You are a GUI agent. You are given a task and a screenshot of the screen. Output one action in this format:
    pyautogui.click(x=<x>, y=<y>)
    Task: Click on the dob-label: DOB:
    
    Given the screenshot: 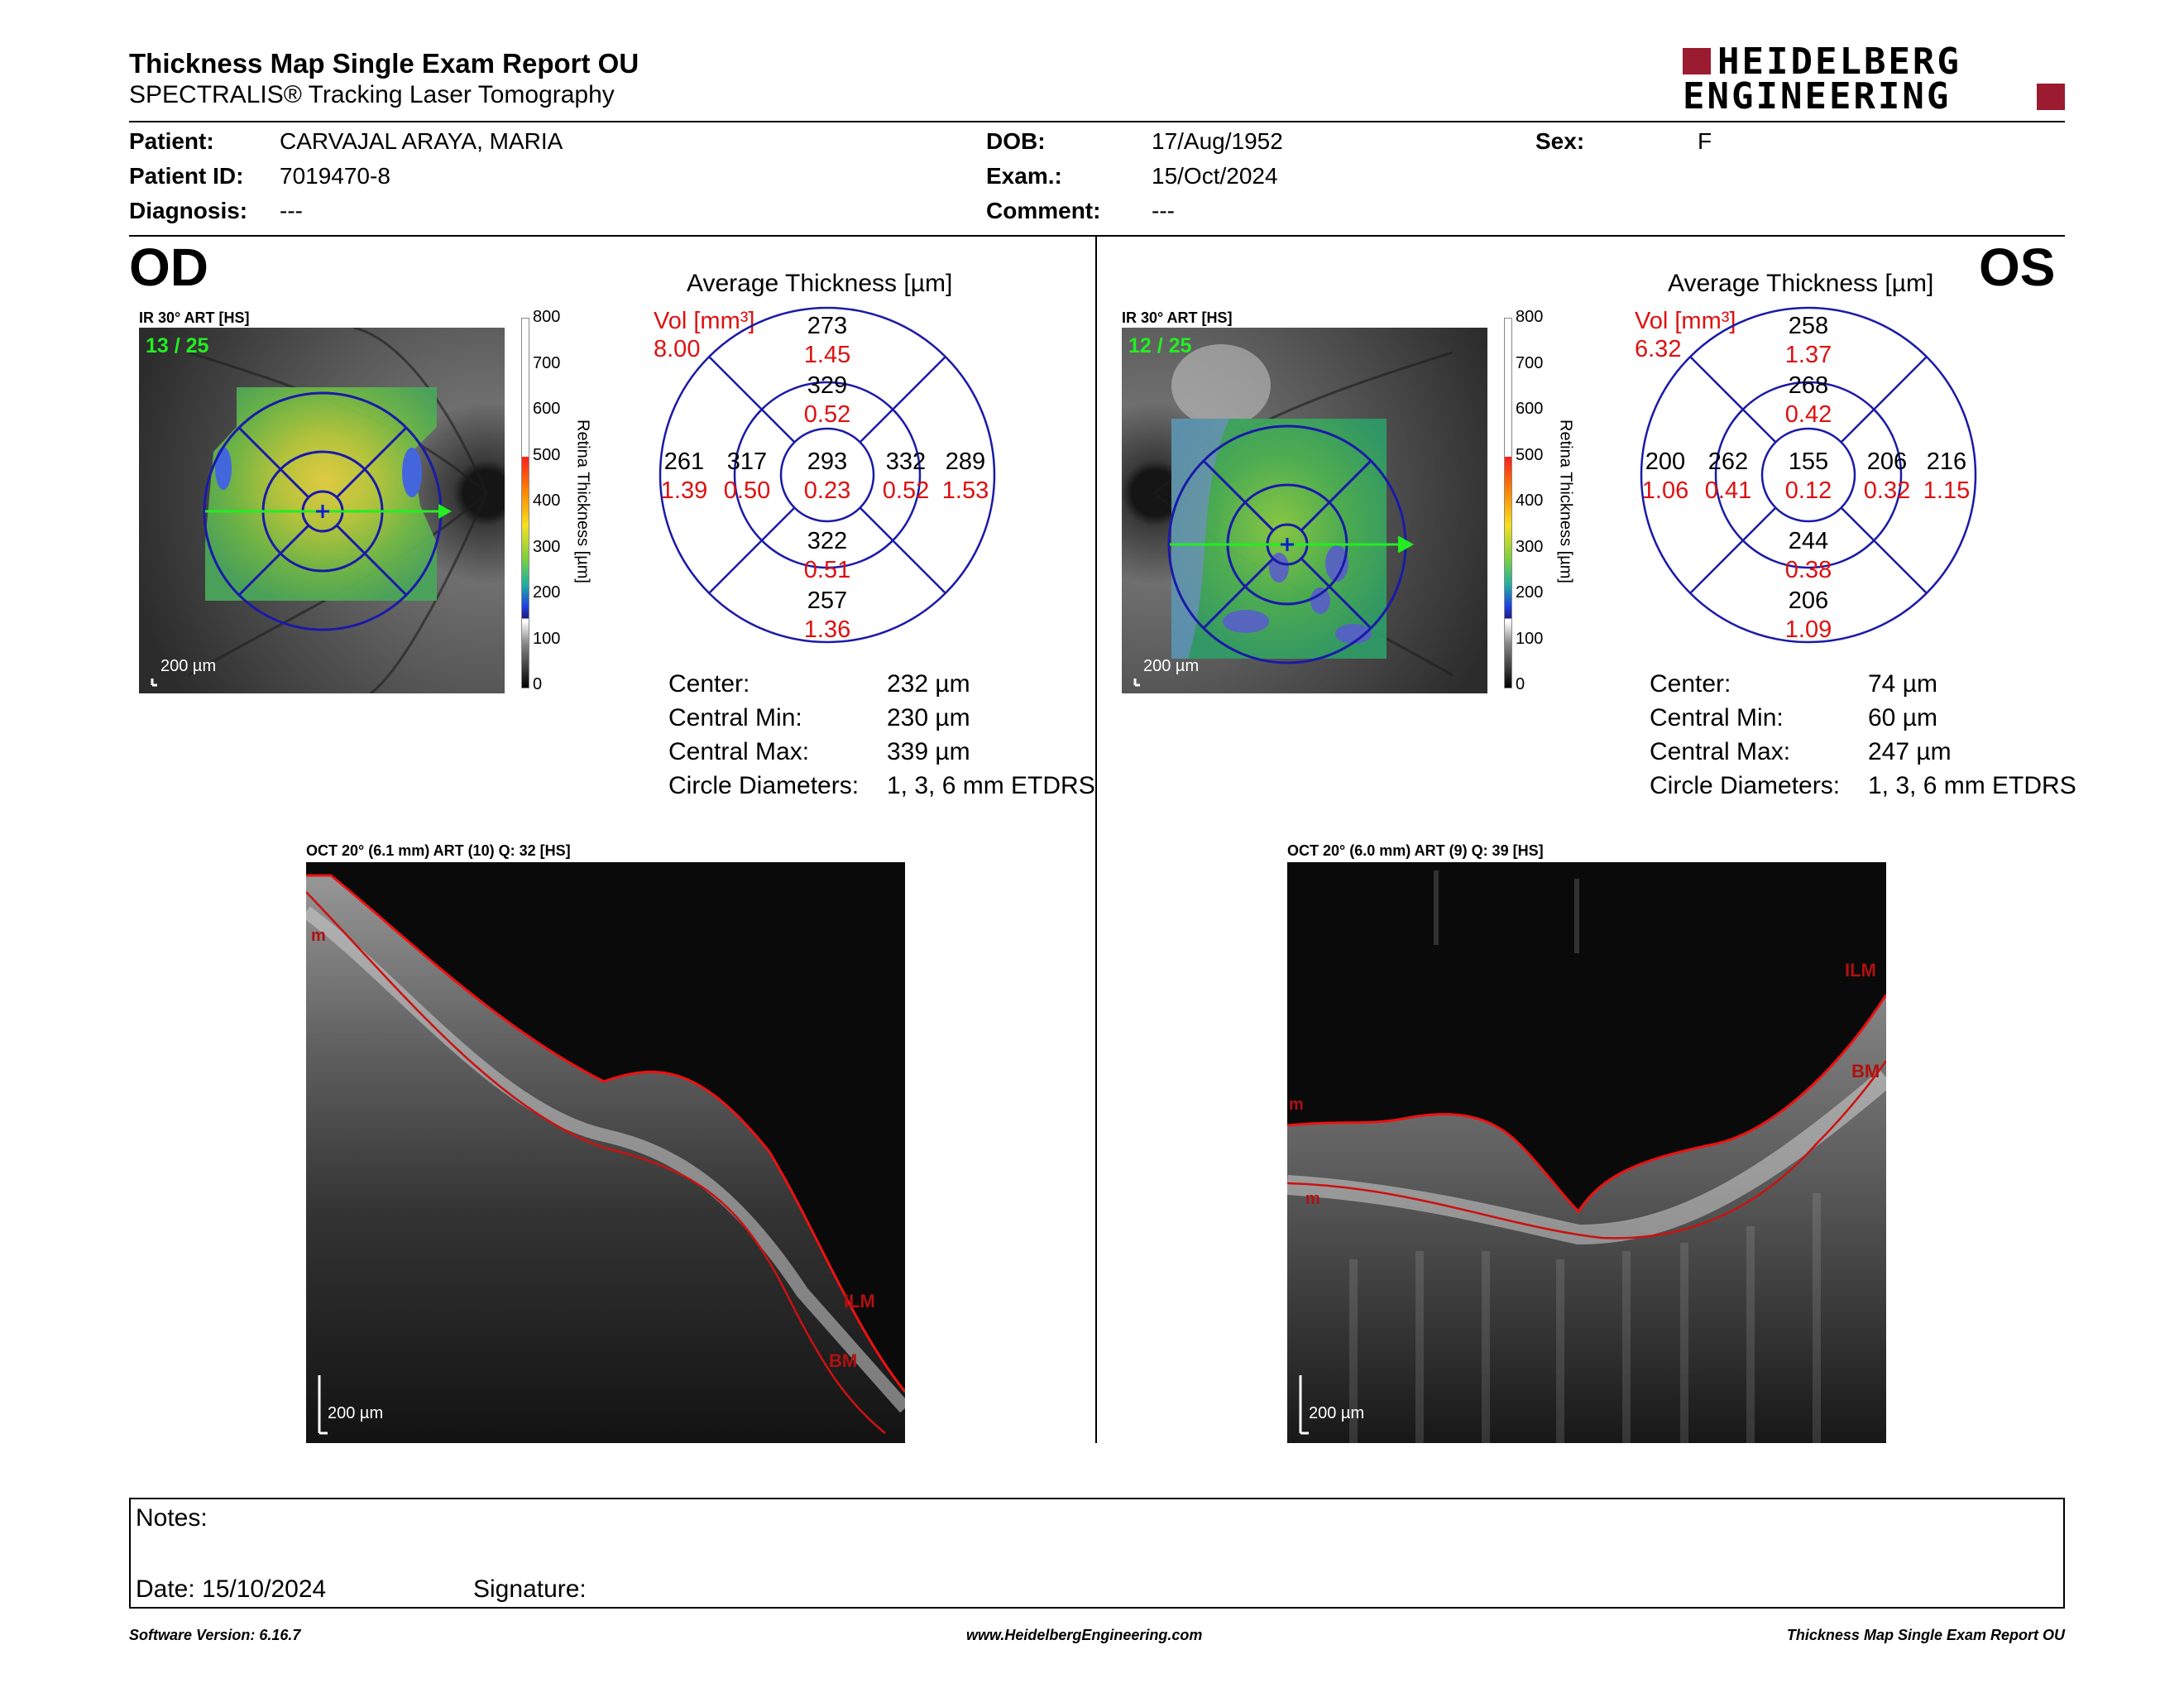 What is the action you would take?
    pyautogui.click(x=1016, y=141)
    